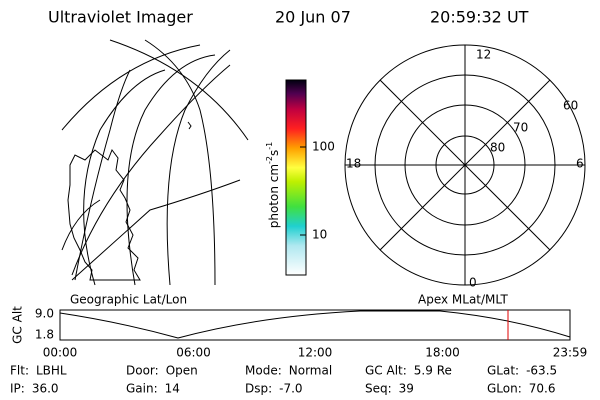 The image size is (600, 400). I want to click on field-value: LBHL, so click(51, 371).